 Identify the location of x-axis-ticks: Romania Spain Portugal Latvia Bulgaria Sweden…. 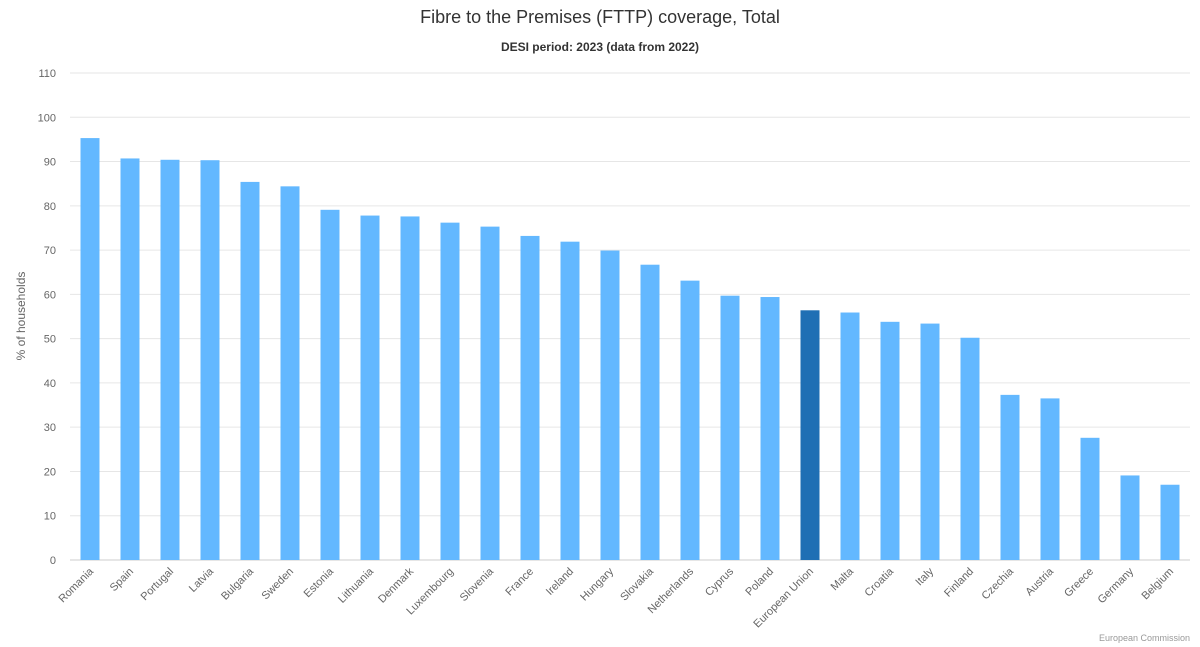
(617, 597).